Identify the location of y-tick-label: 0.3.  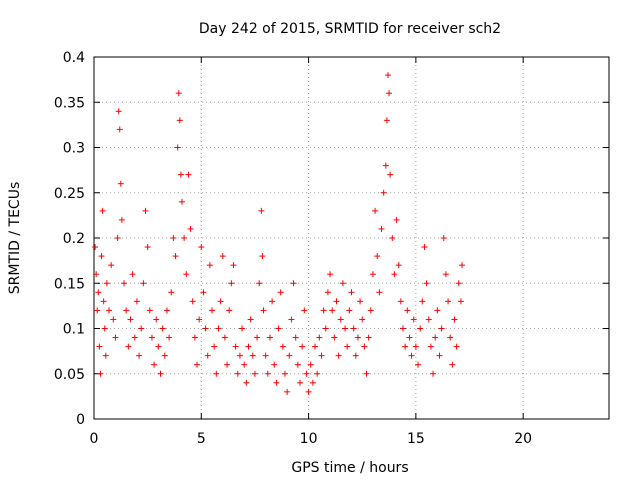
(74, 149).